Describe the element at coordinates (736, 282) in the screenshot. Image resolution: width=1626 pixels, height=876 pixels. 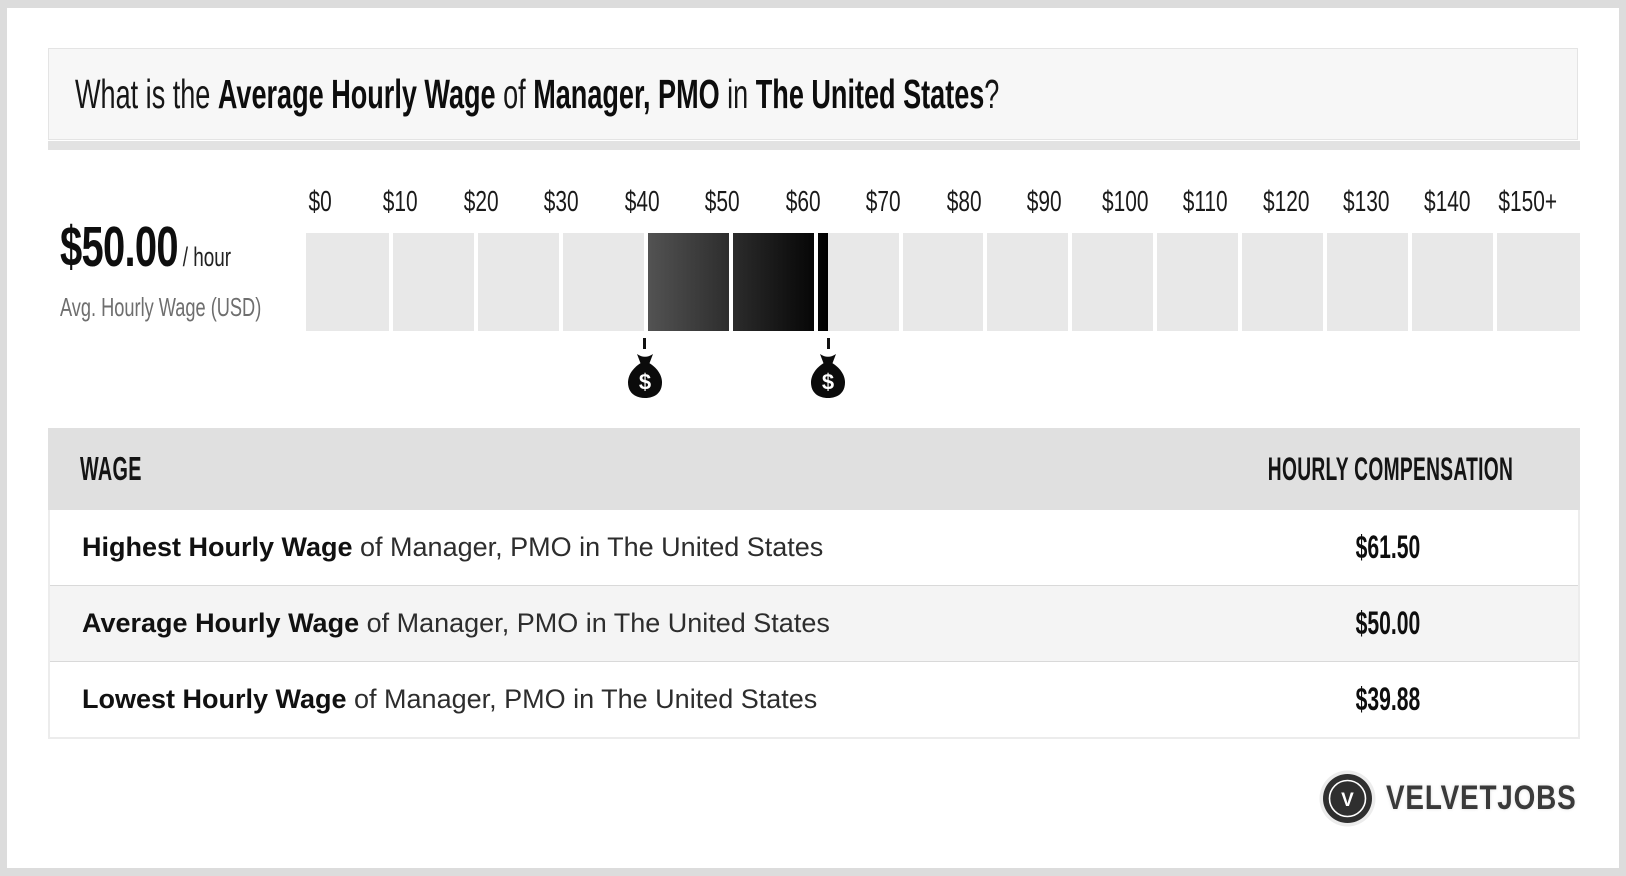
I see `wage-range-highlight` at that location.